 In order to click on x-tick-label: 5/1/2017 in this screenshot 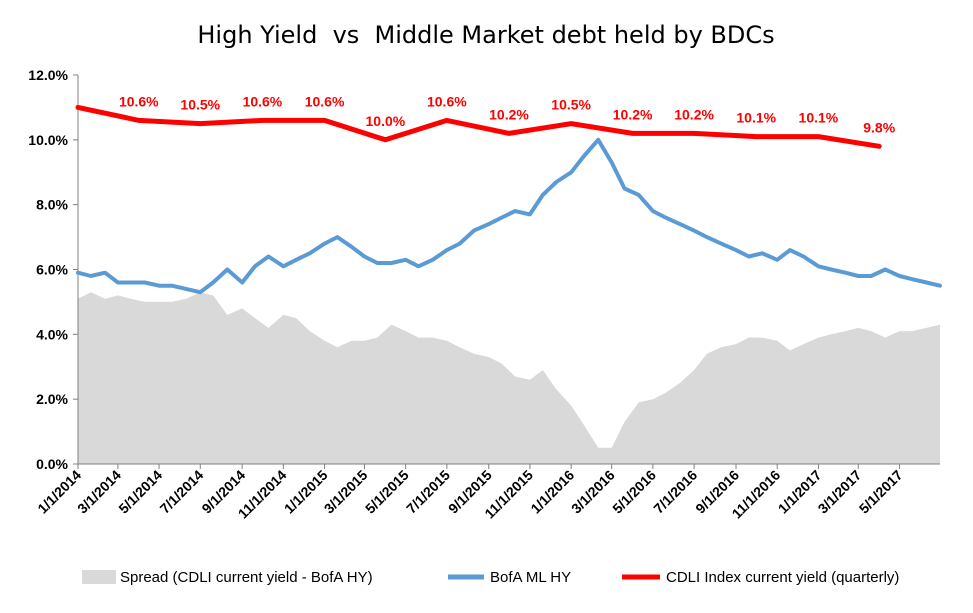, I will do `click(881, 492)`.